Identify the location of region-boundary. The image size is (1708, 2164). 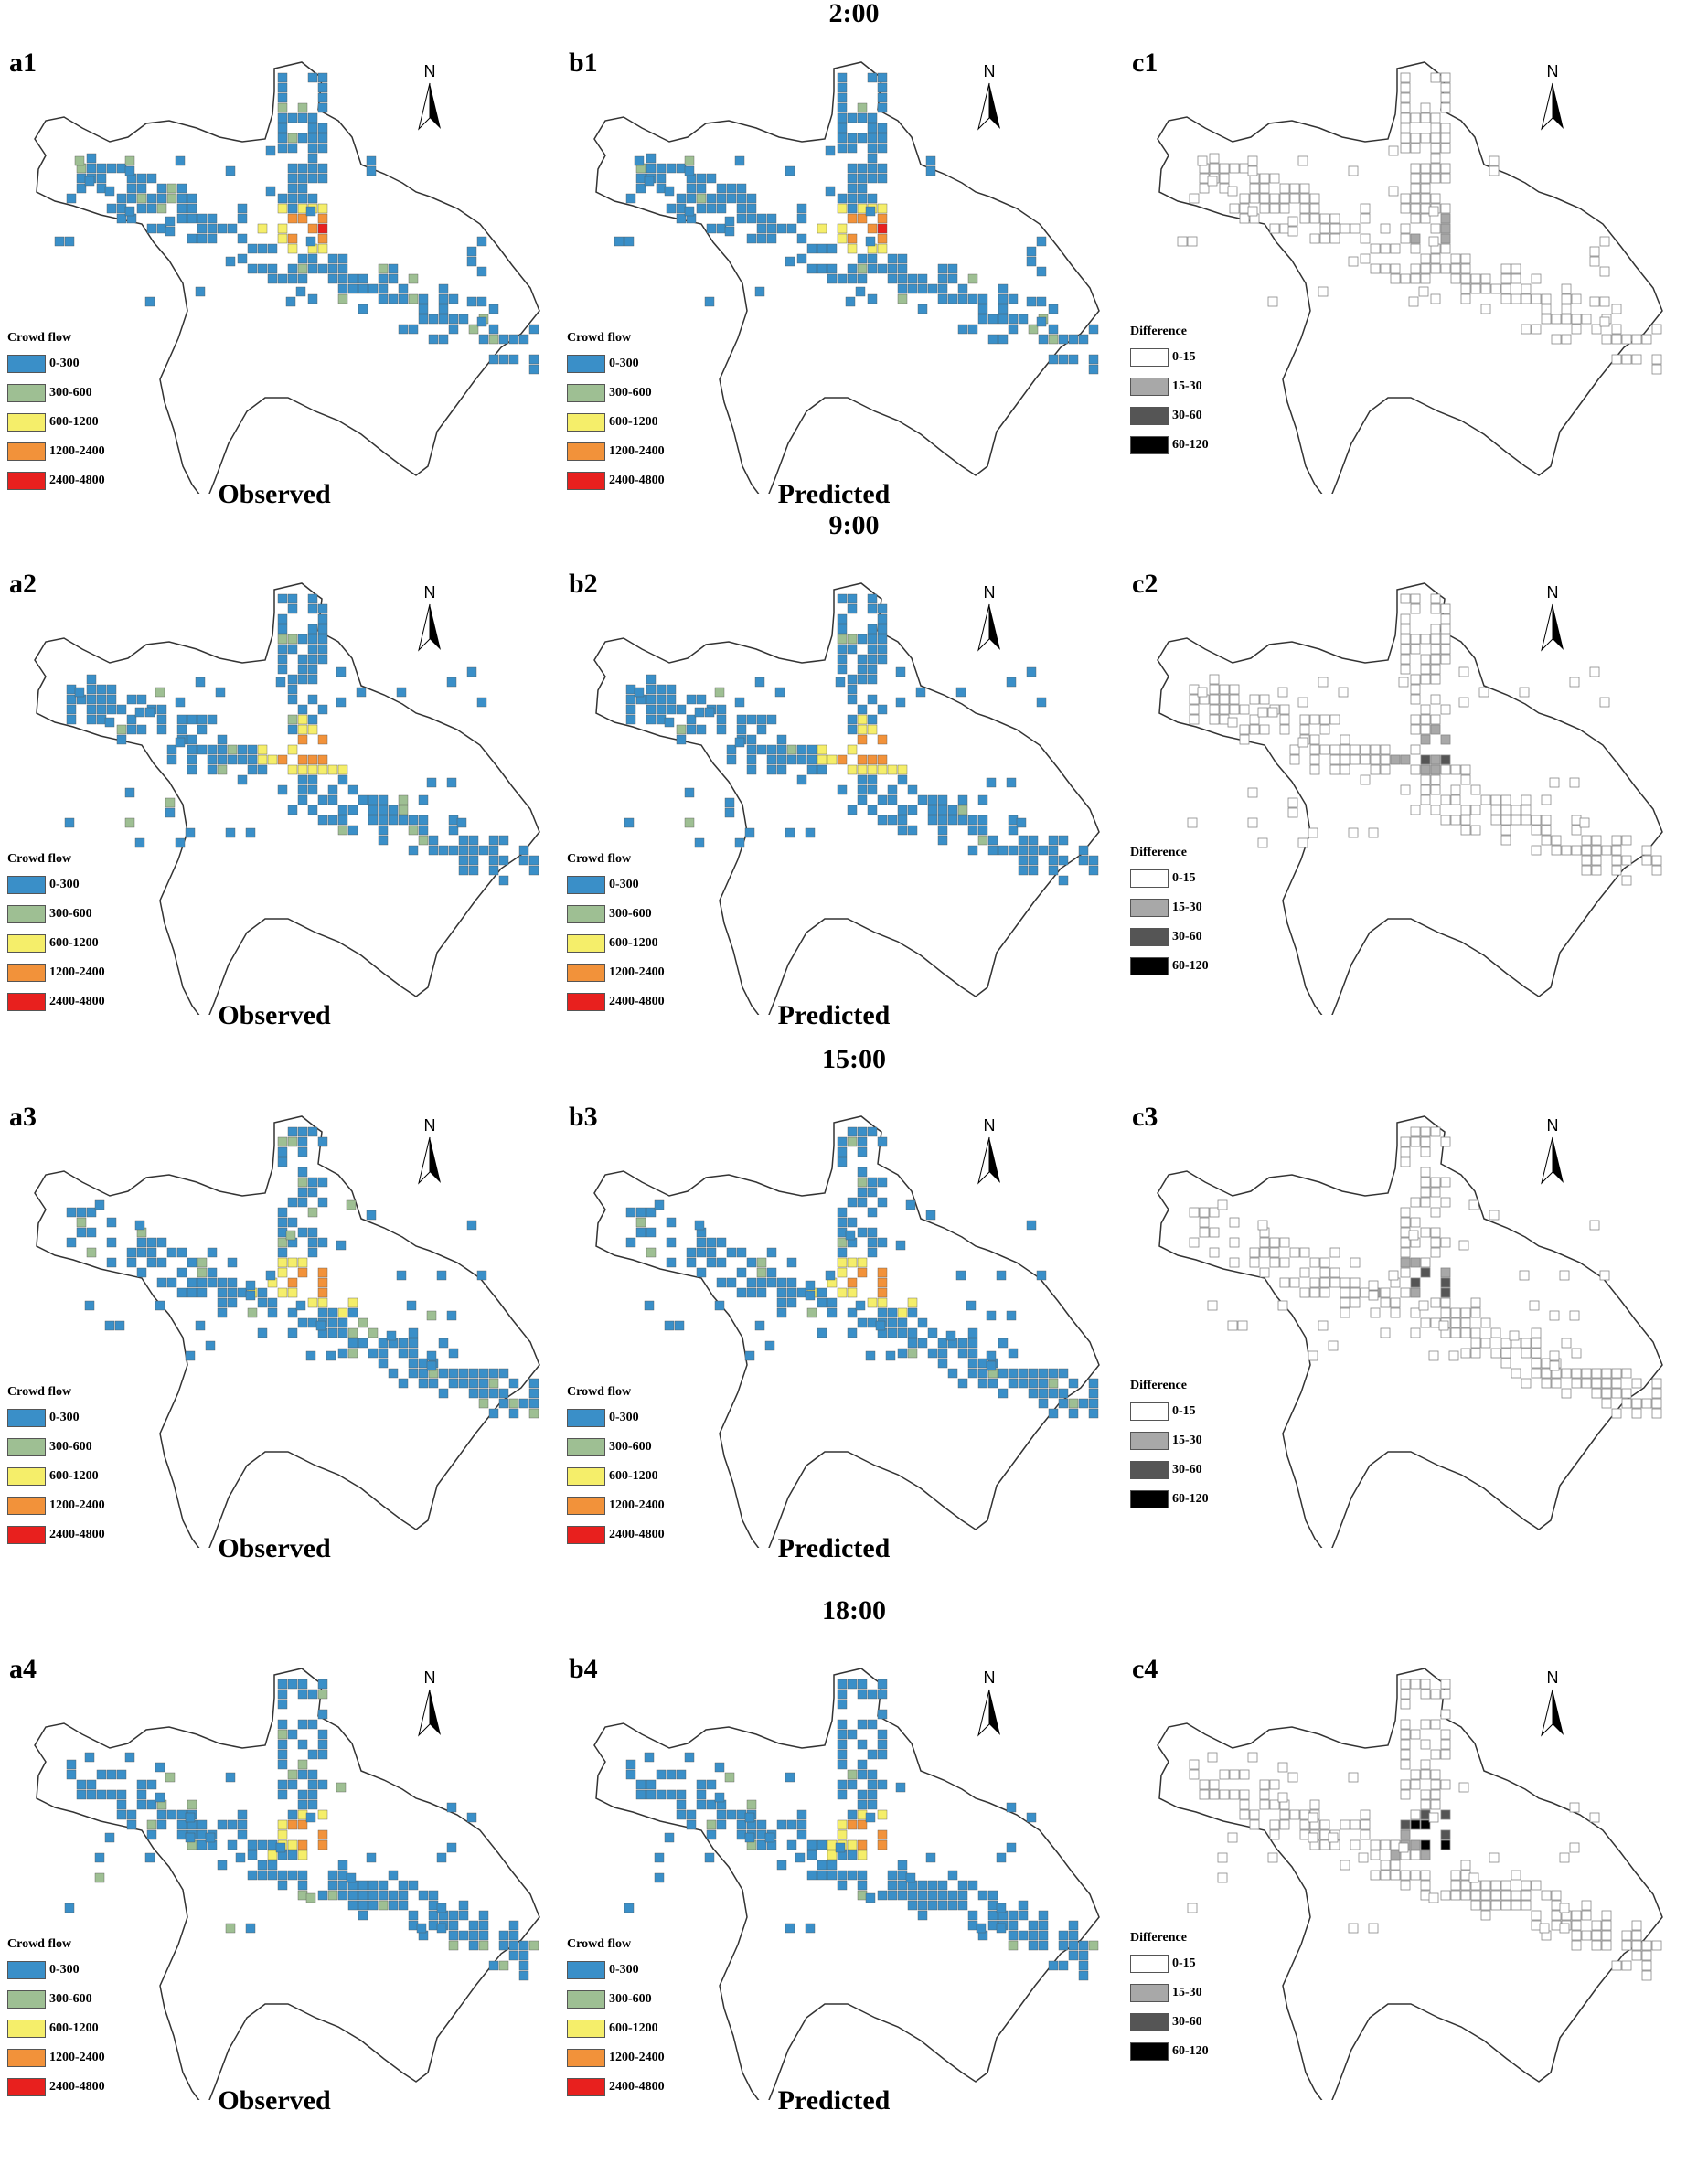
(847, 1332).